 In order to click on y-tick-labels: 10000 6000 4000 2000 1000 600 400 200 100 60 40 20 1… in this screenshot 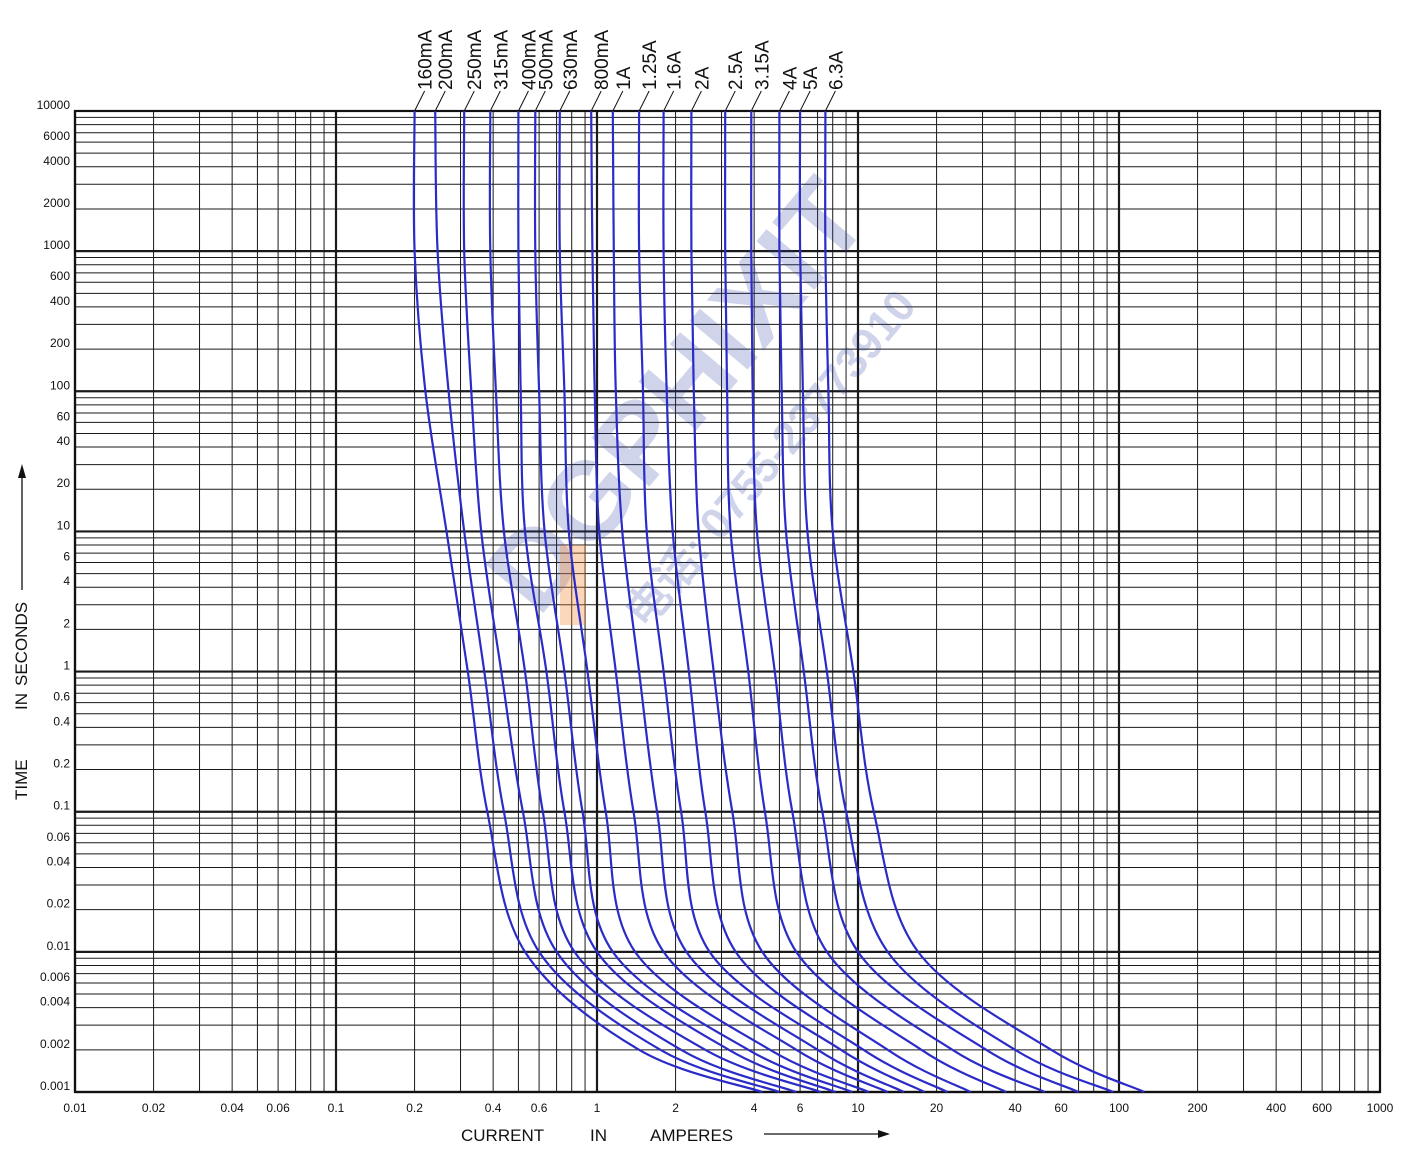, I will do `click(54, 595)`.